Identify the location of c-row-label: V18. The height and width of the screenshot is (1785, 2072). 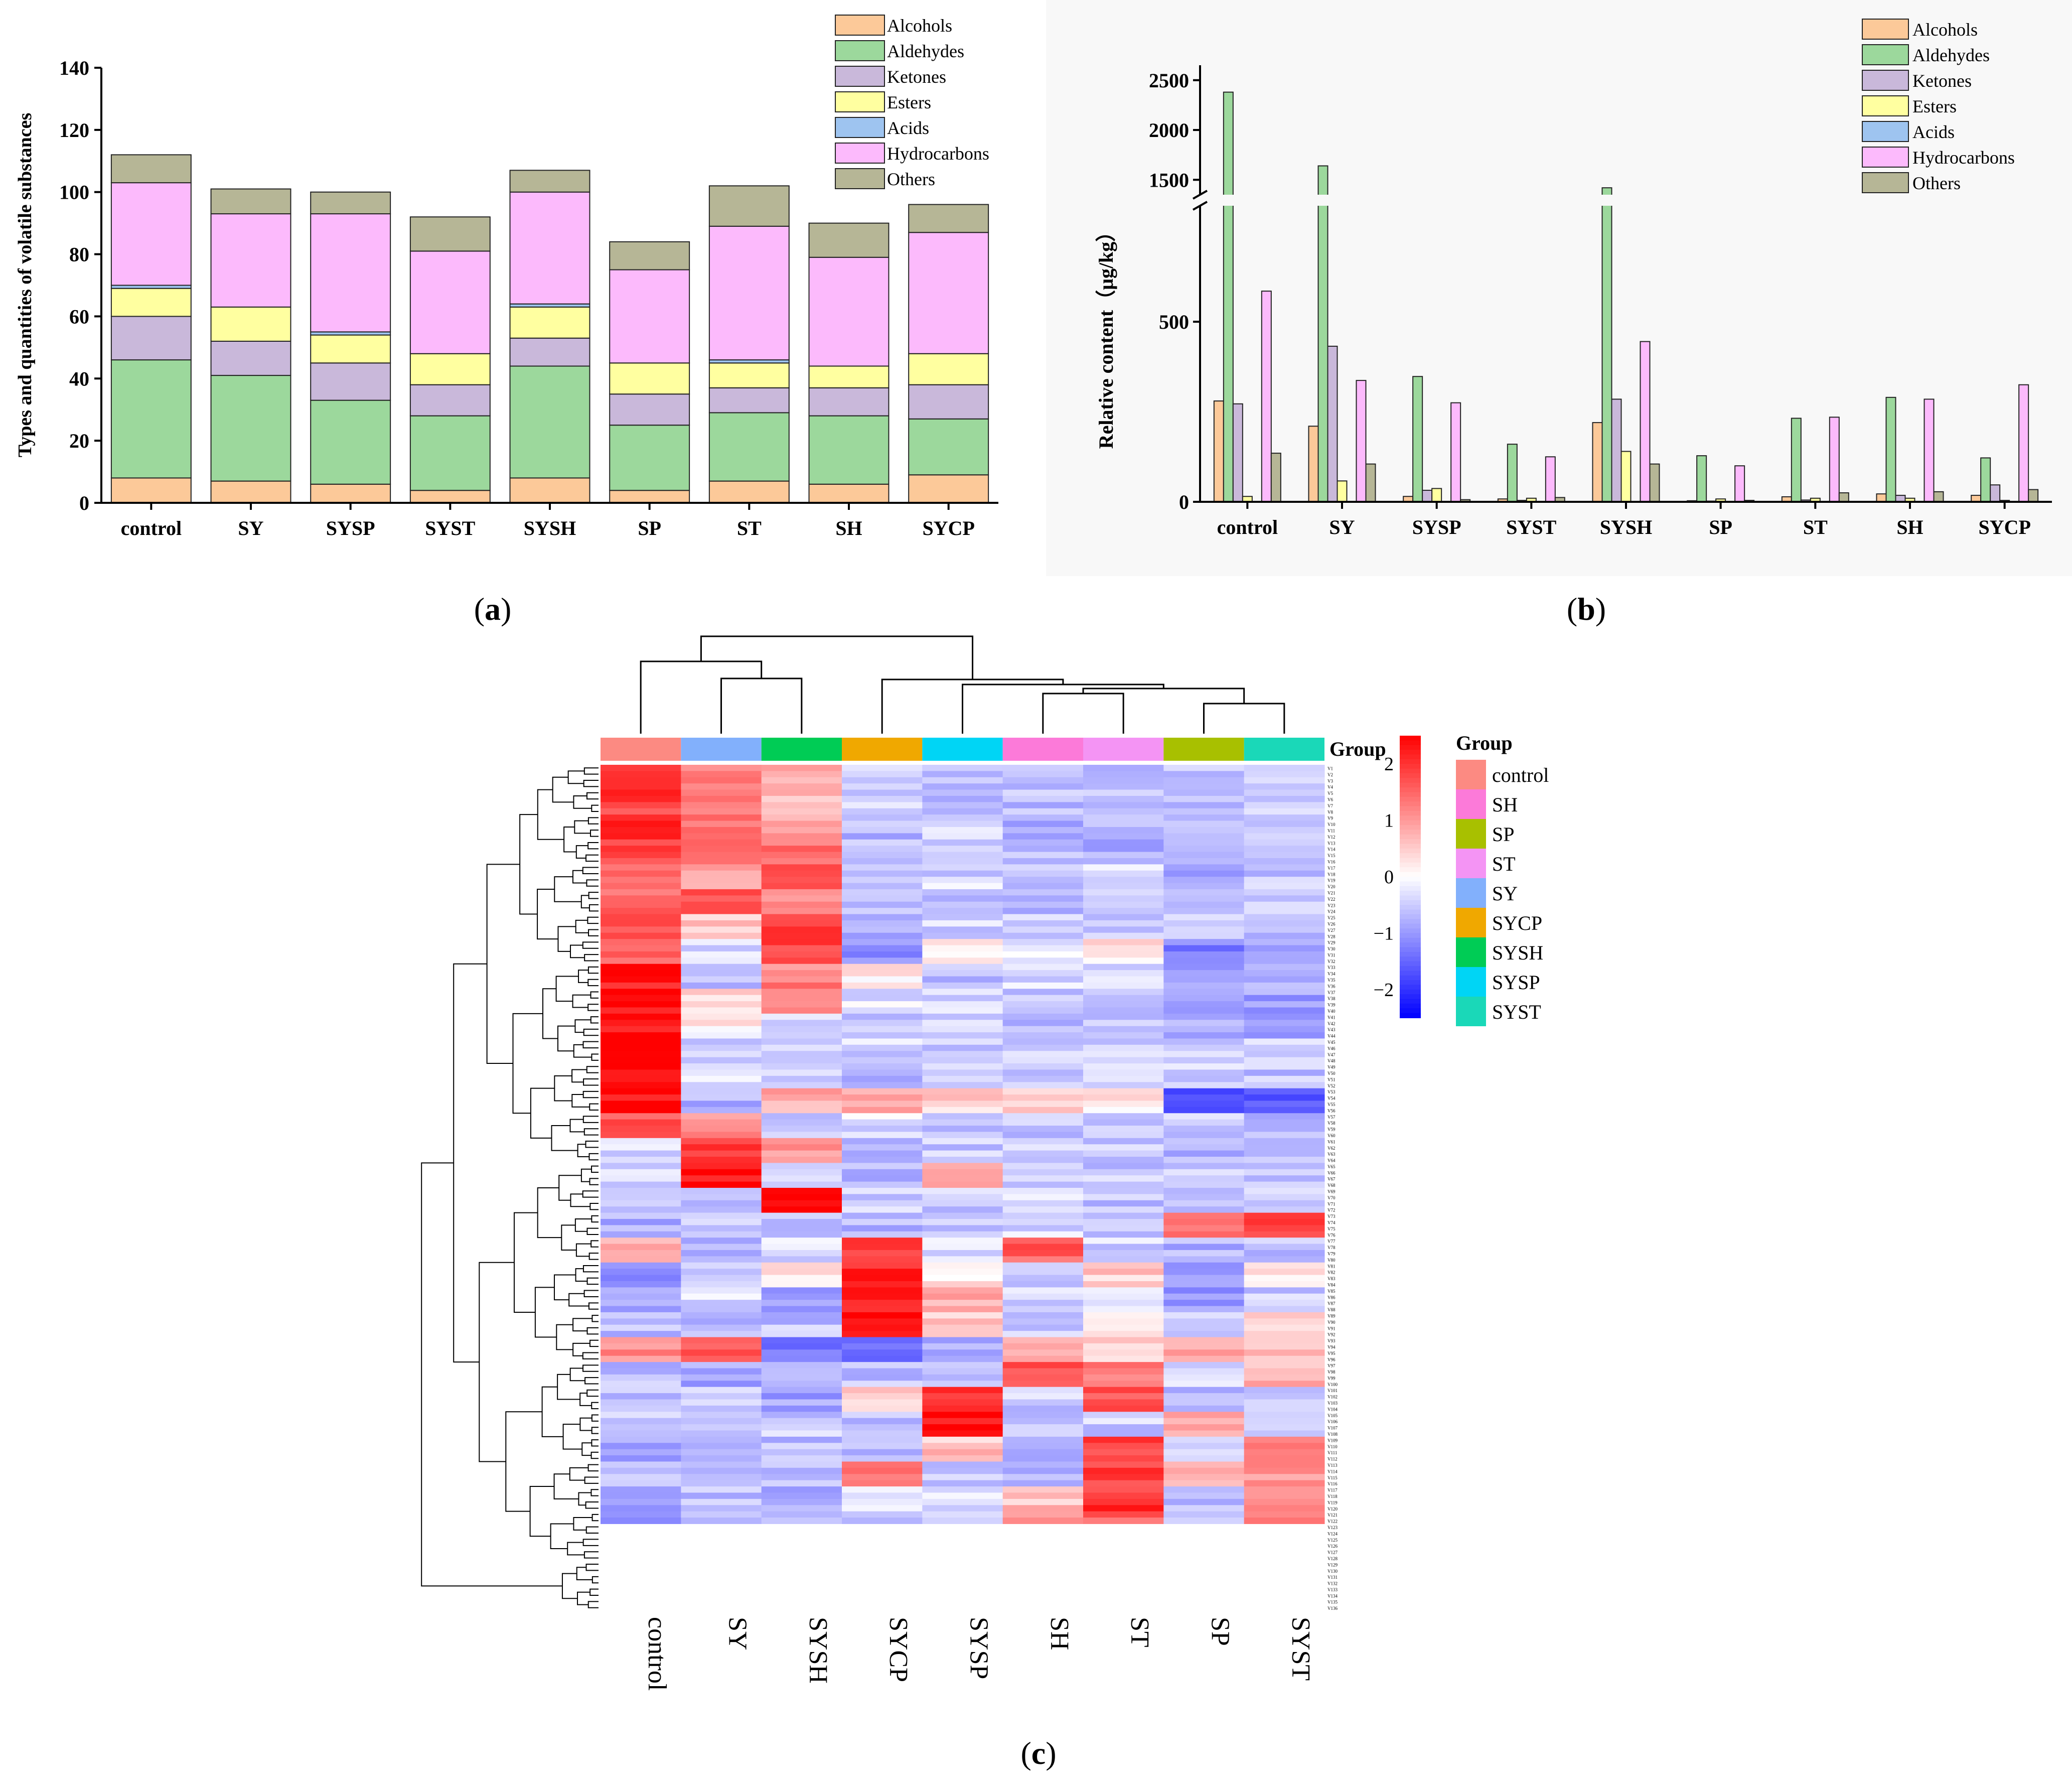
(1331, 874).